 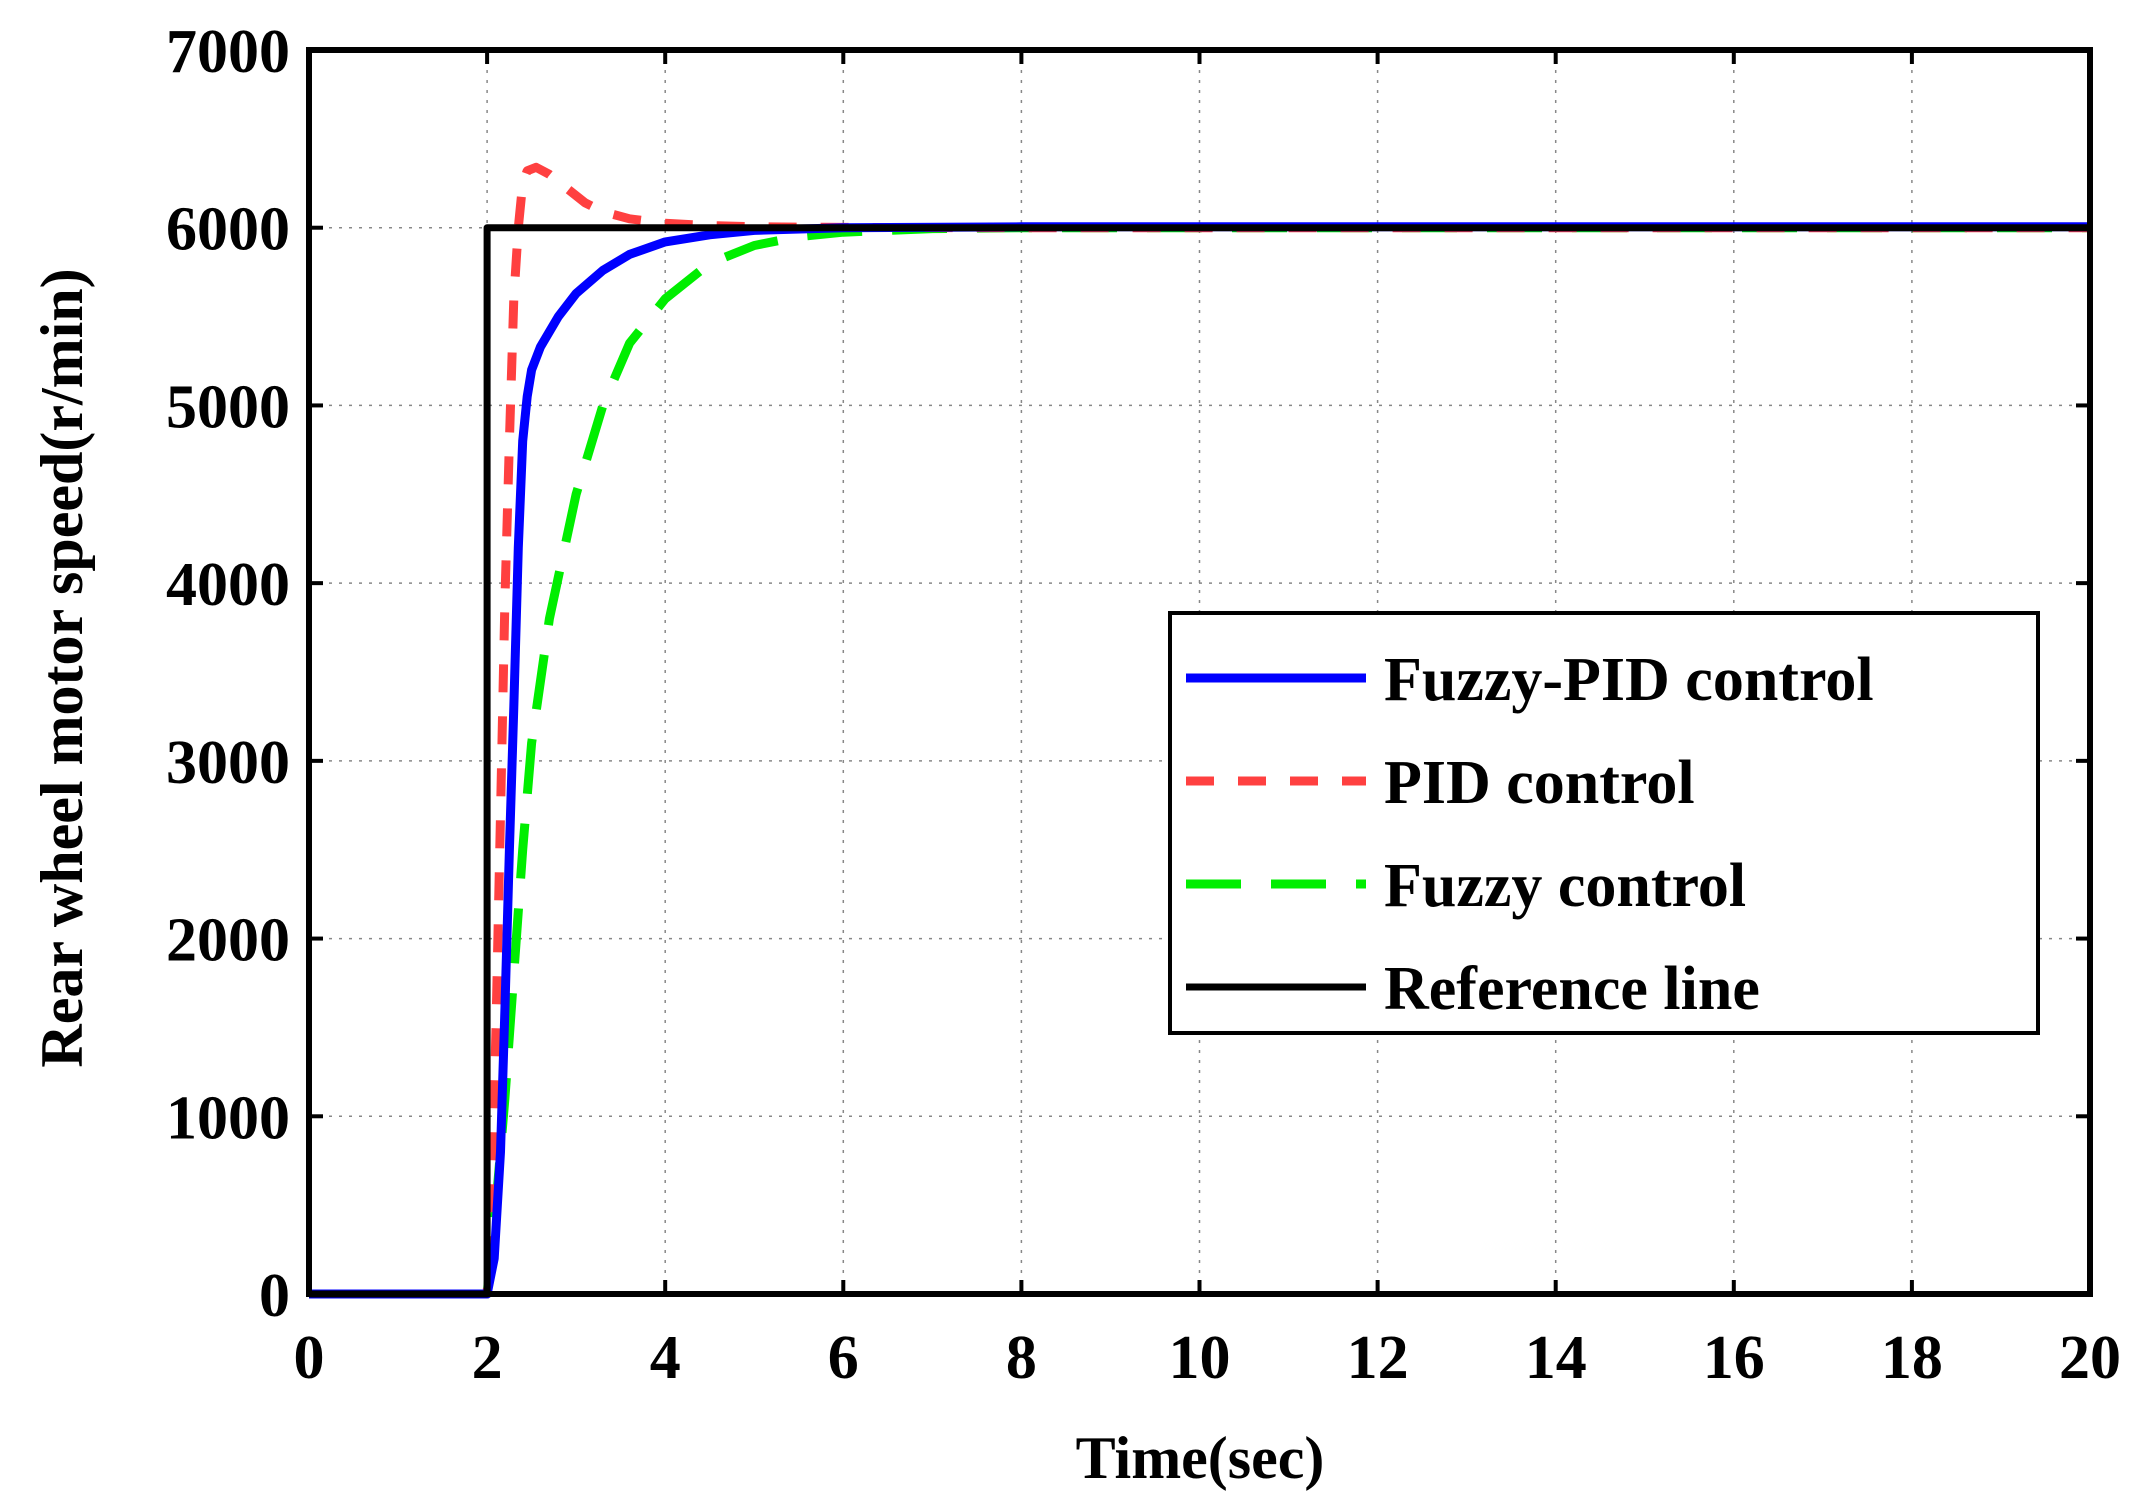 I want to click on y-tick-label: 1000, so click(x=228, y=1118).